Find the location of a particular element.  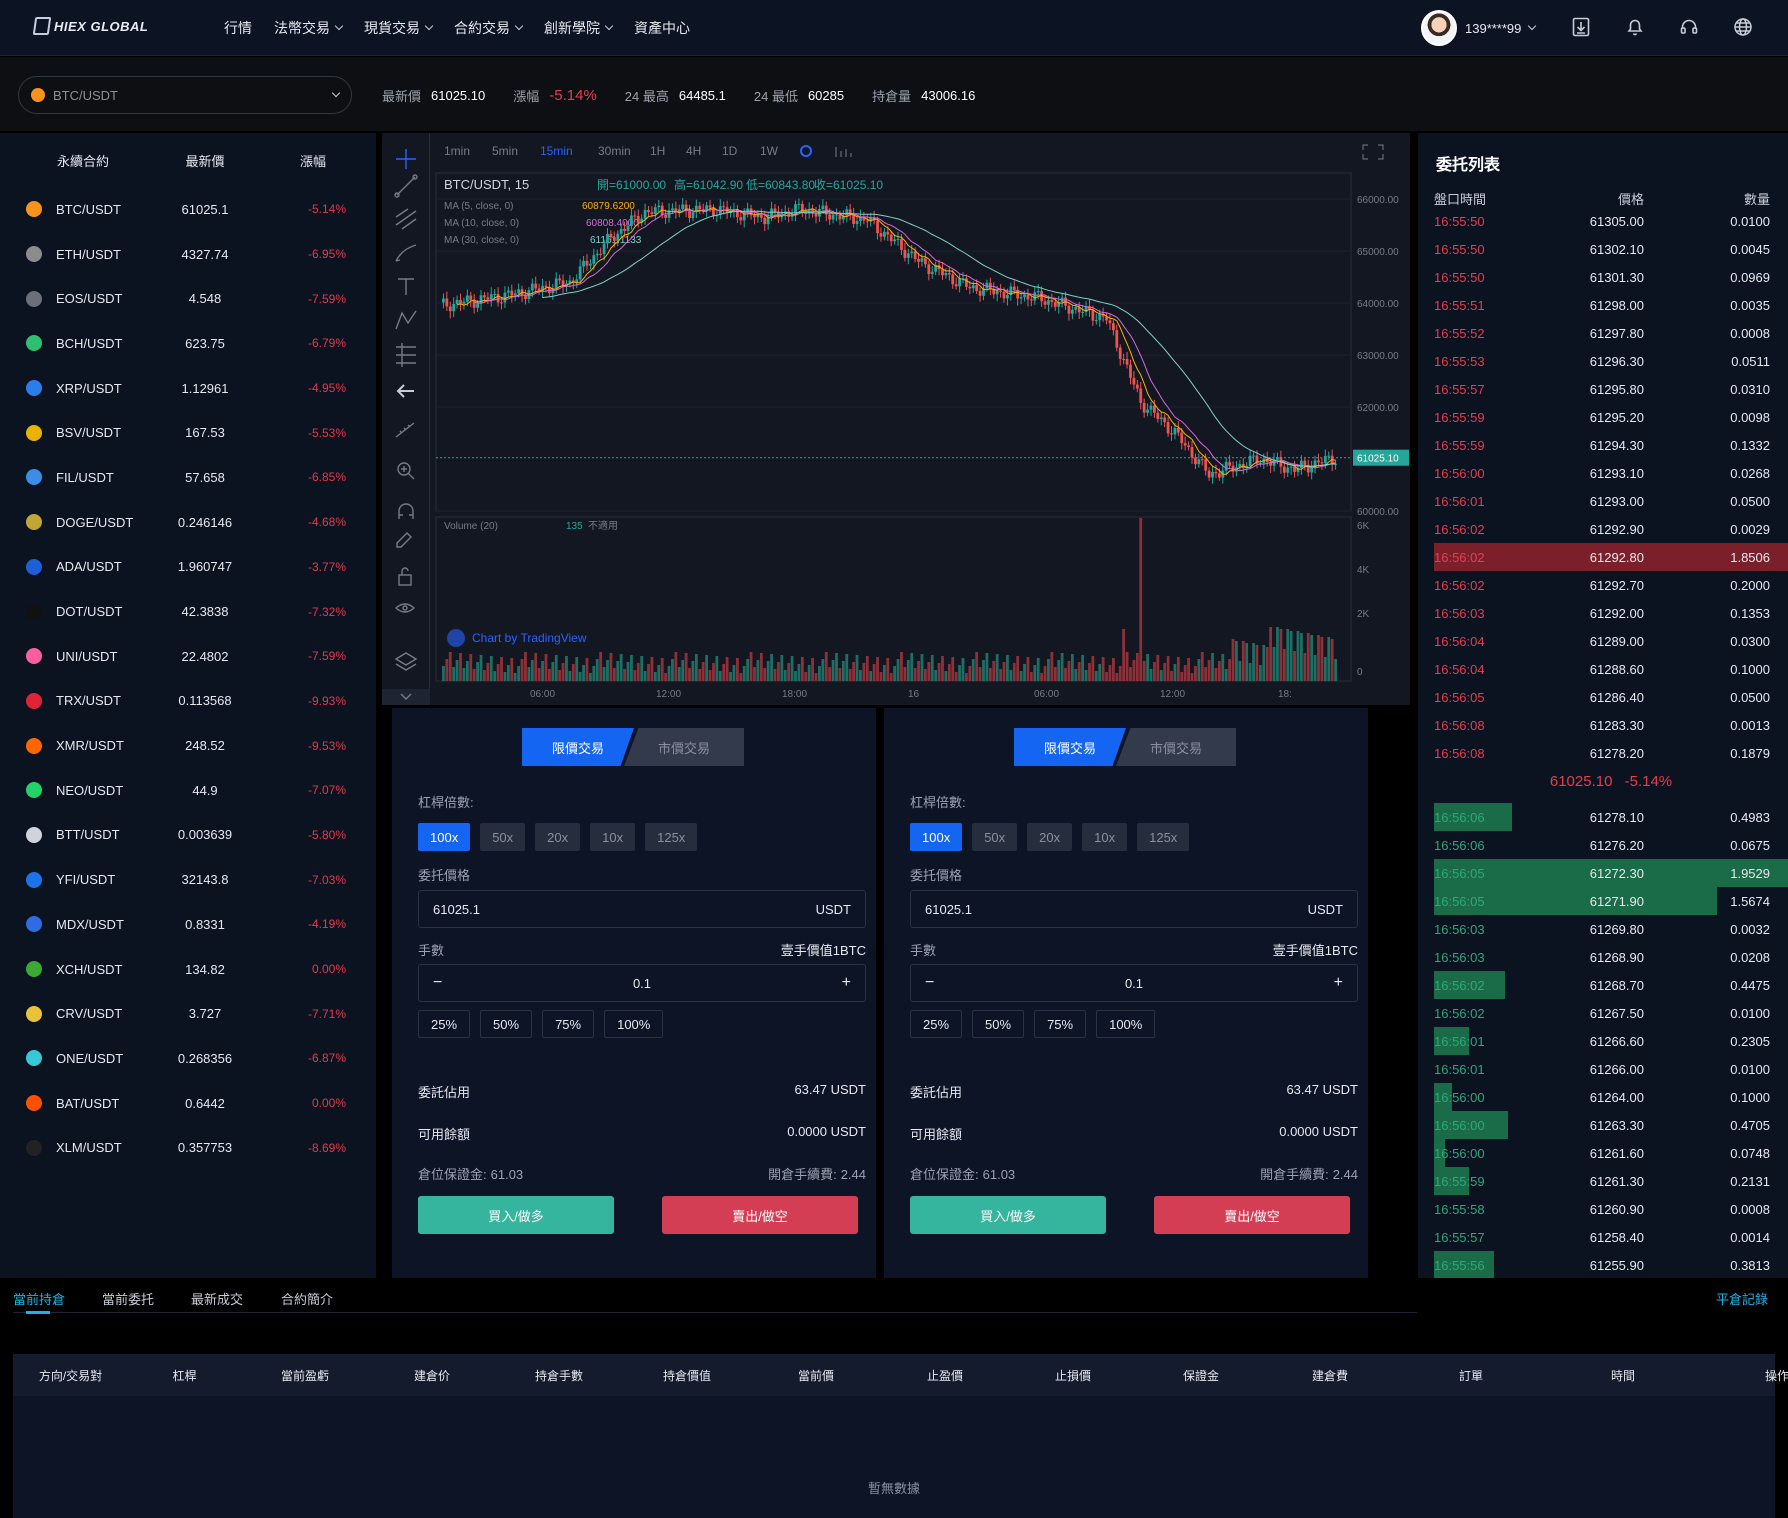

market-row: EOS/USDT 4.548 -7.59% is located at coordinates (188, 298).